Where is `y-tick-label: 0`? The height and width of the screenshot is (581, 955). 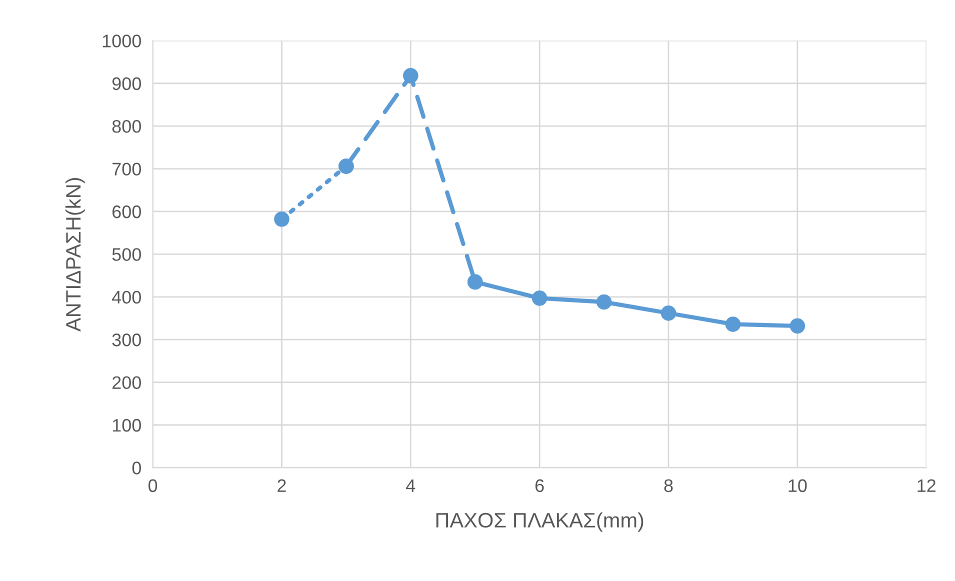 y-tick-label: 0 is located at coordinates (136, 468).